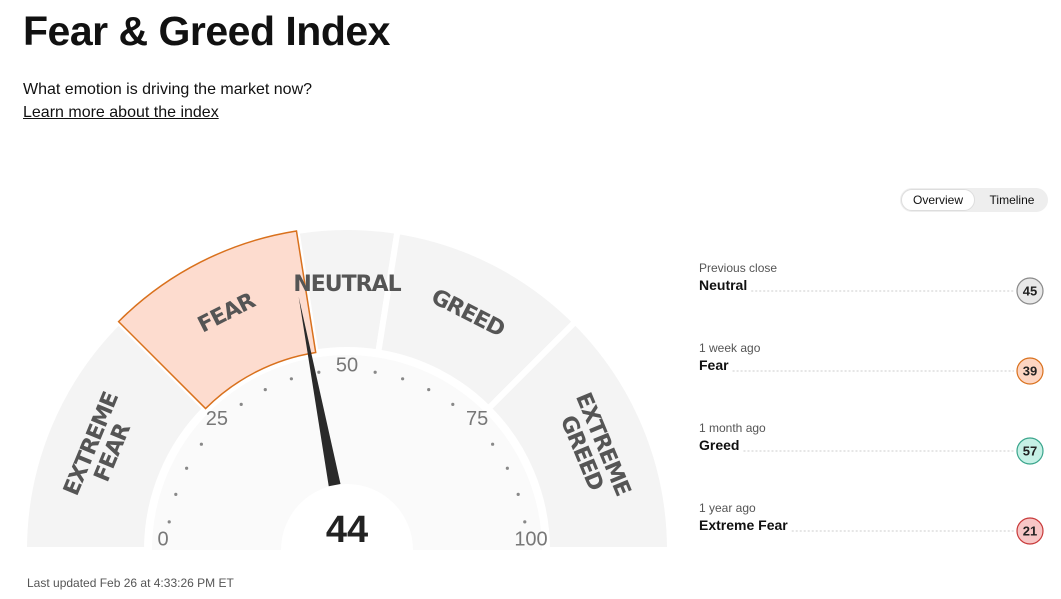 The image size is (1061, 599). I want to click on history-rating: Greed, so click(719, 445).